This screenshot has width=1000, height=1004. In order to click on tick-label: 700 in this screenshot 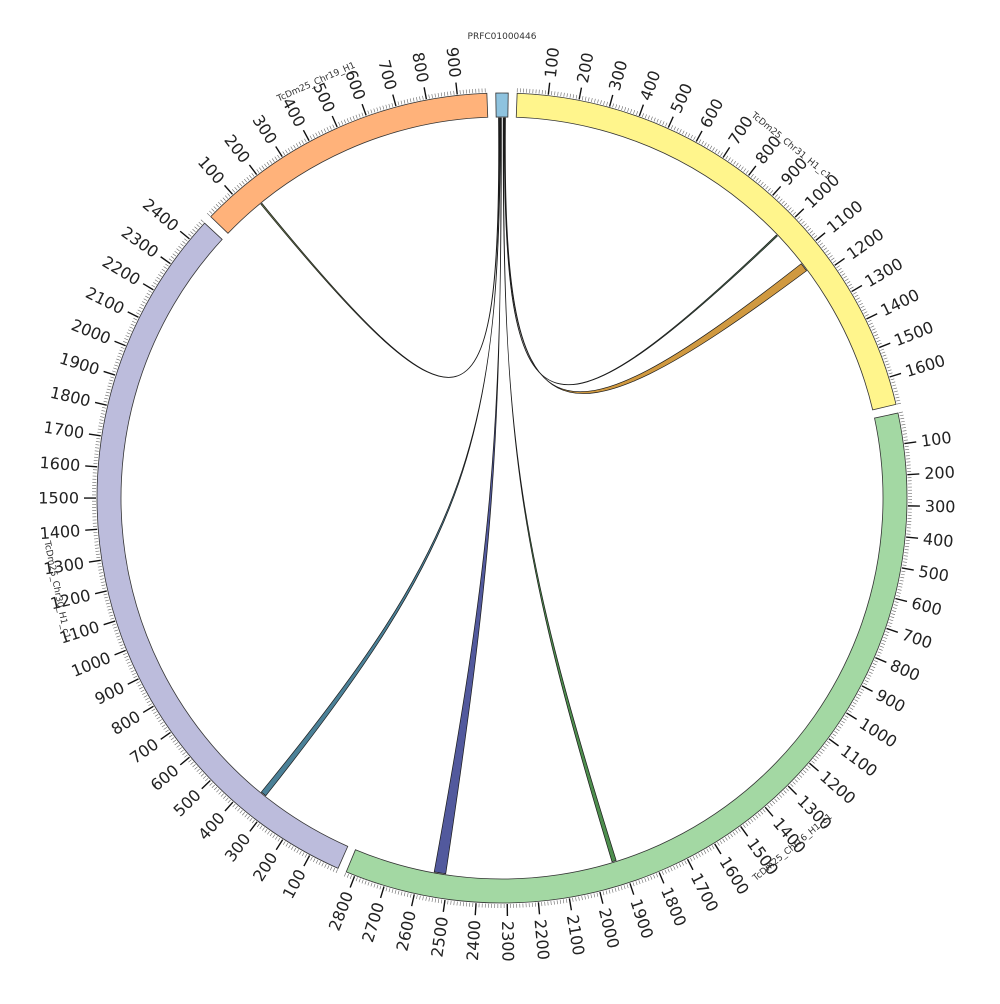, I will do `click(917, 639)`.